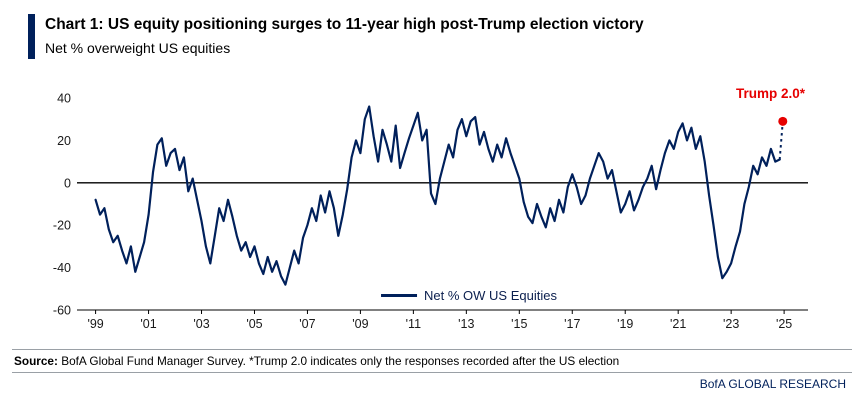 The image size is (862, 403). Describe the element at coordinates (62, 226) in the screenshot. I see `svg-text: -20` at that location.